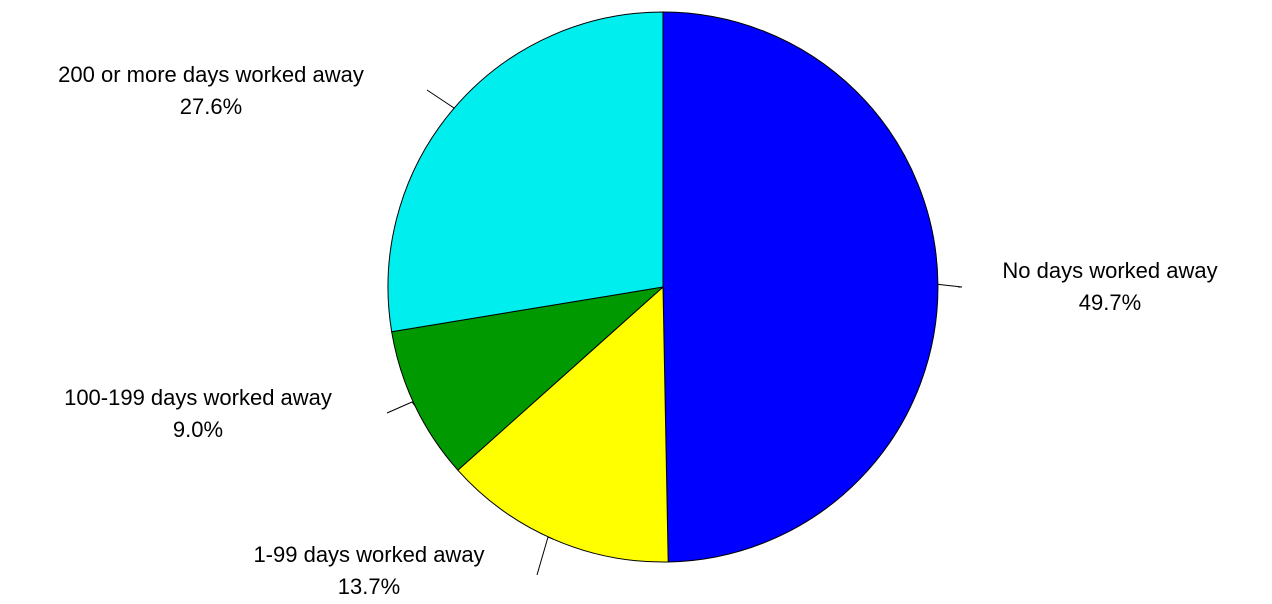  Describe the element at coordinates (211, 106) in the screenshot. I see `slice-value-200-plus-days: 27.6%` at that location.